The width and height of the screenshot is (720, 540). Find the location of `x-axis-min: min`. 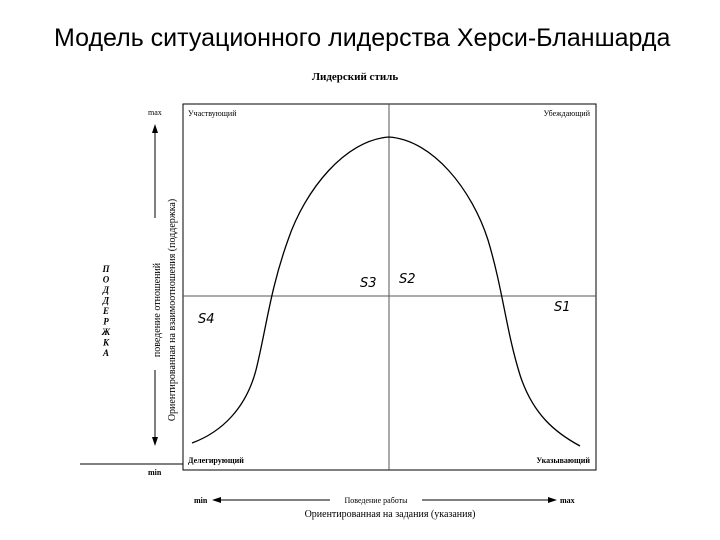

x-axis-min: min is located at coordinates (201, 500).